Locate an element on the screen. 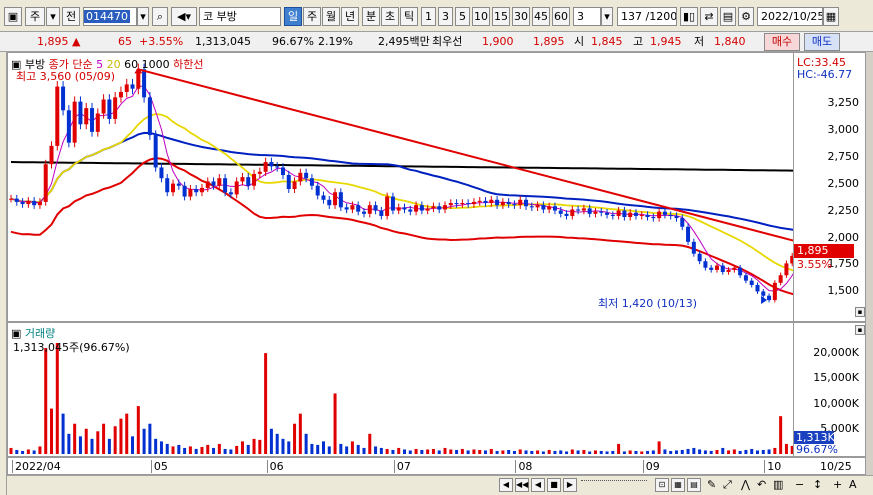  prev-button: 전 is located at coordinates (71, 16).